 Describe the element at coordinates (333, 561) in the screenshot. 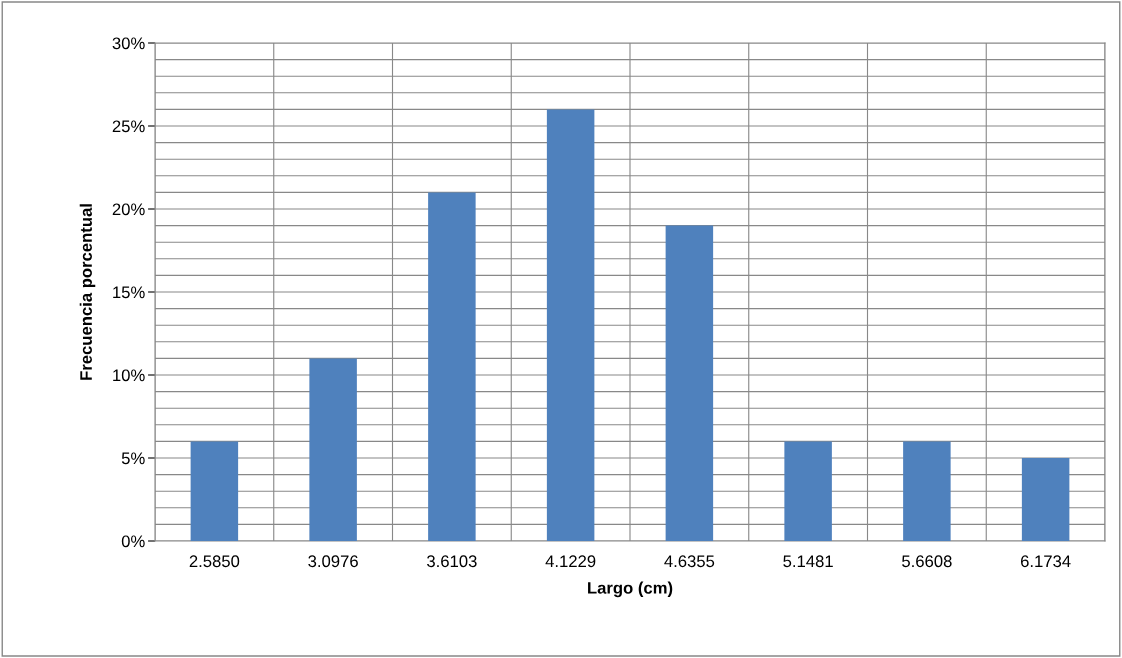

I see `x-tick-label: 3.0976` at that location.